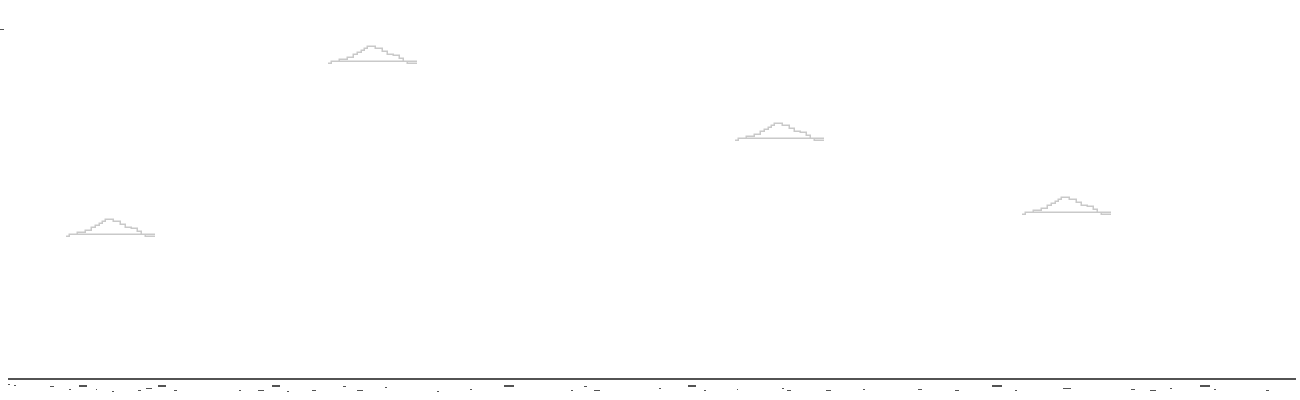 The image size is (1300, 400). Describe the element at coordinates (638, 388) in the screenshot. I see `ground-texture` at that location.